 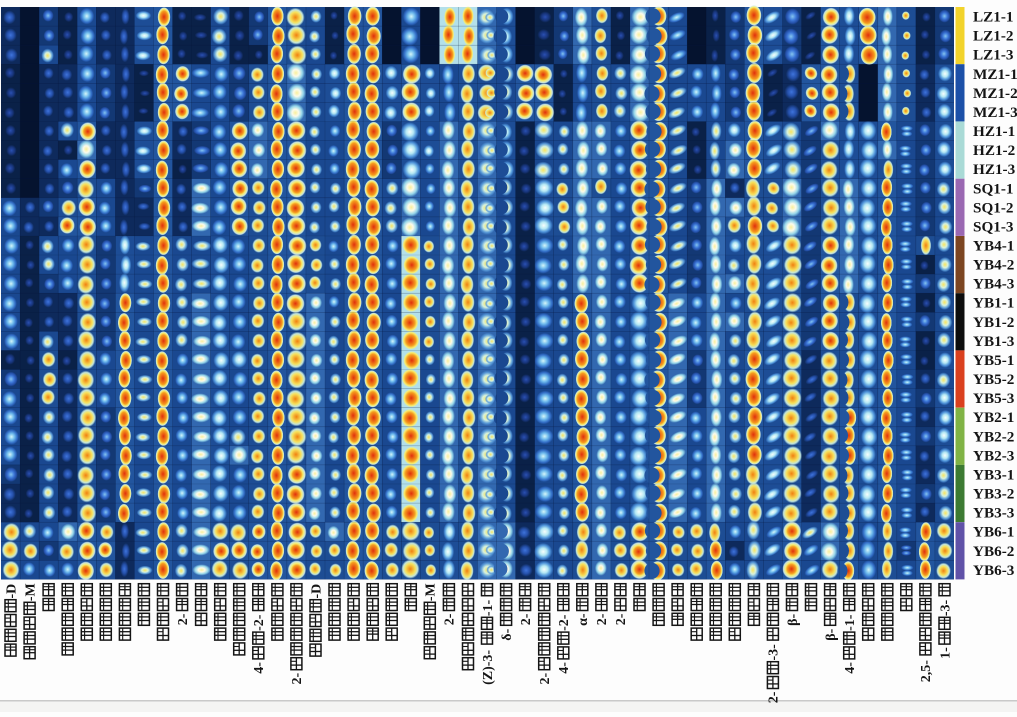 What do you see at coordinates (993, 551) in the screenshot?
I see `svg-text: YB6-2` at bounding box center [993, 551].